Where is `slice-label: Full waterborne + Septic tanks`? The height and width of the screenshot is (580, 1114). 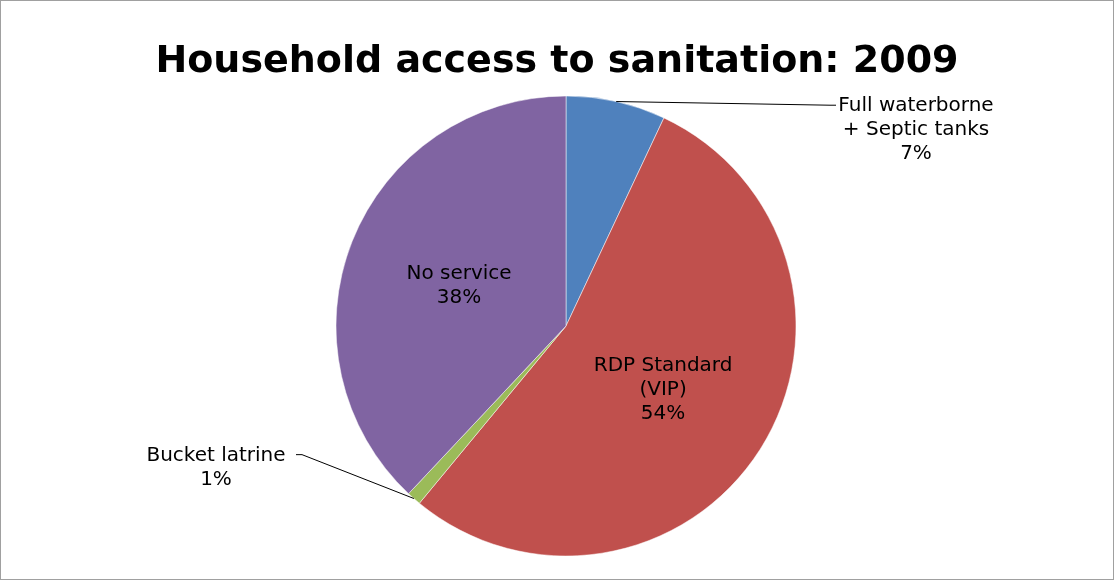
slice-label: Full waterborne + Septic tanks is located at coordinates (916, 116).